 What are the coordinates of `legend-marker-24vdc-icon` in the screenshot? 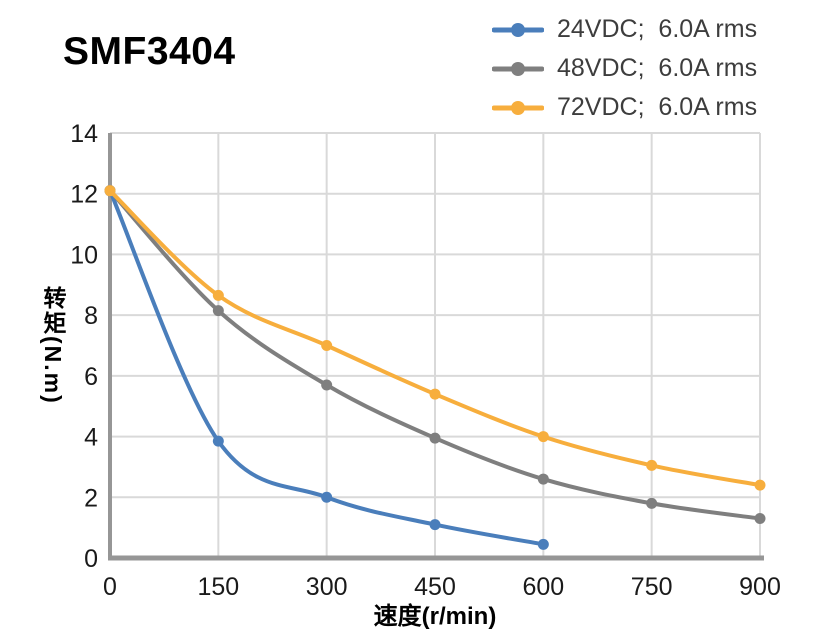 It's located at (518, 29).